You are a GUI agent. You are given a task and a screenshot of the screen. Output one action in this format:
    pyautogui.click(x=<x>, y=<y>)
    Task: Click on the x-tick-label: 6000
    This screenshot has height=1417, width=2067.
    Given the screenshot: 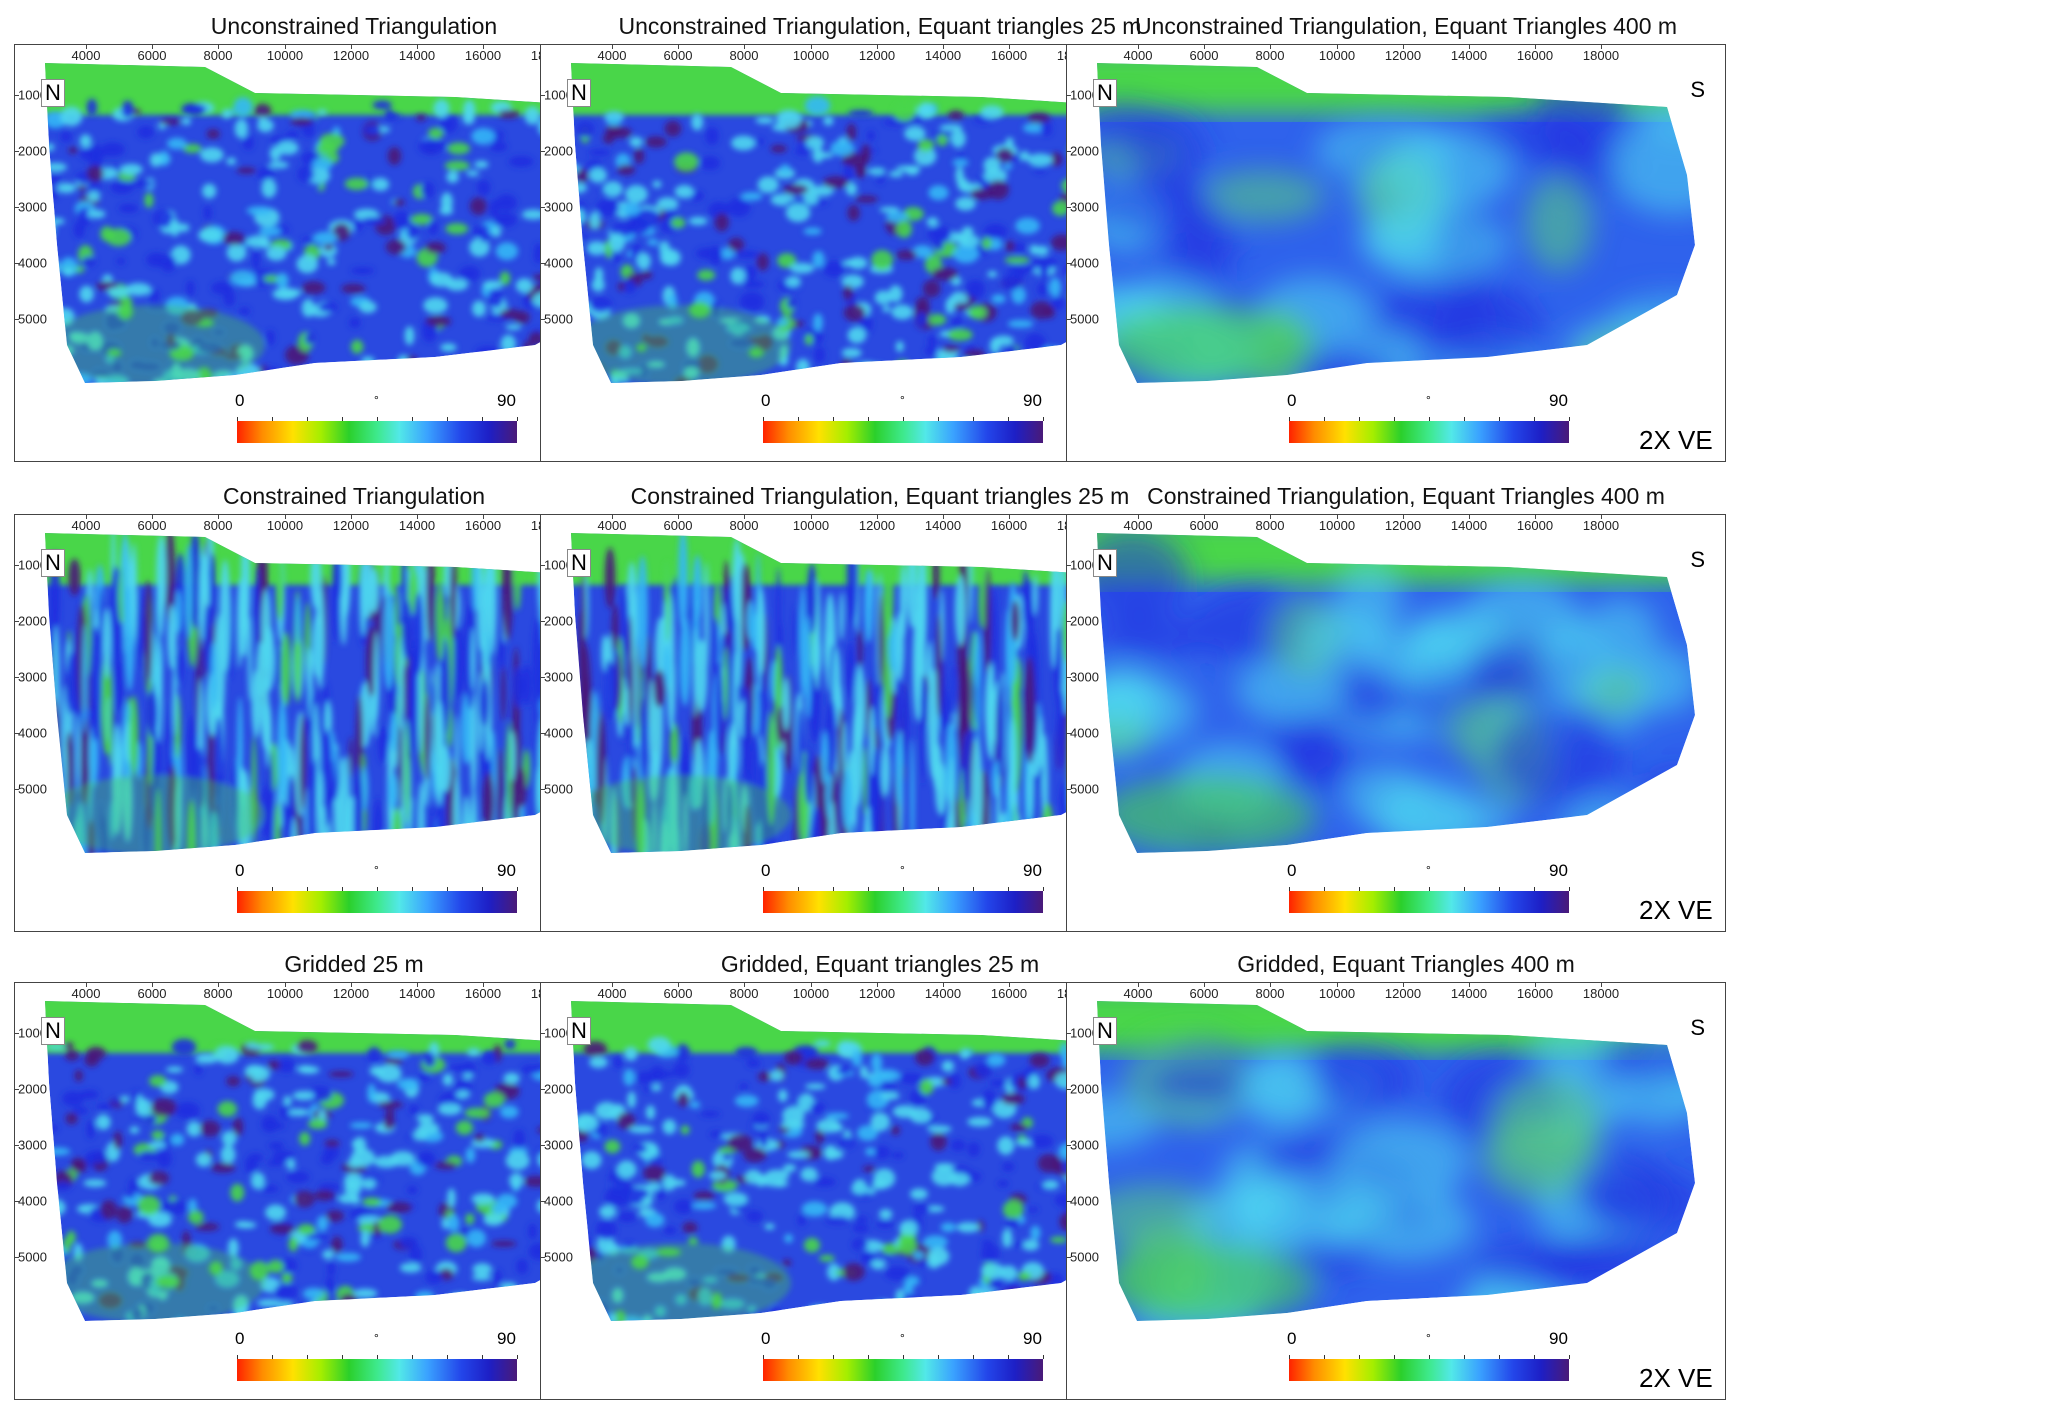 What is the action you would take?
    pyautogui.click(x=678, y=993)
    